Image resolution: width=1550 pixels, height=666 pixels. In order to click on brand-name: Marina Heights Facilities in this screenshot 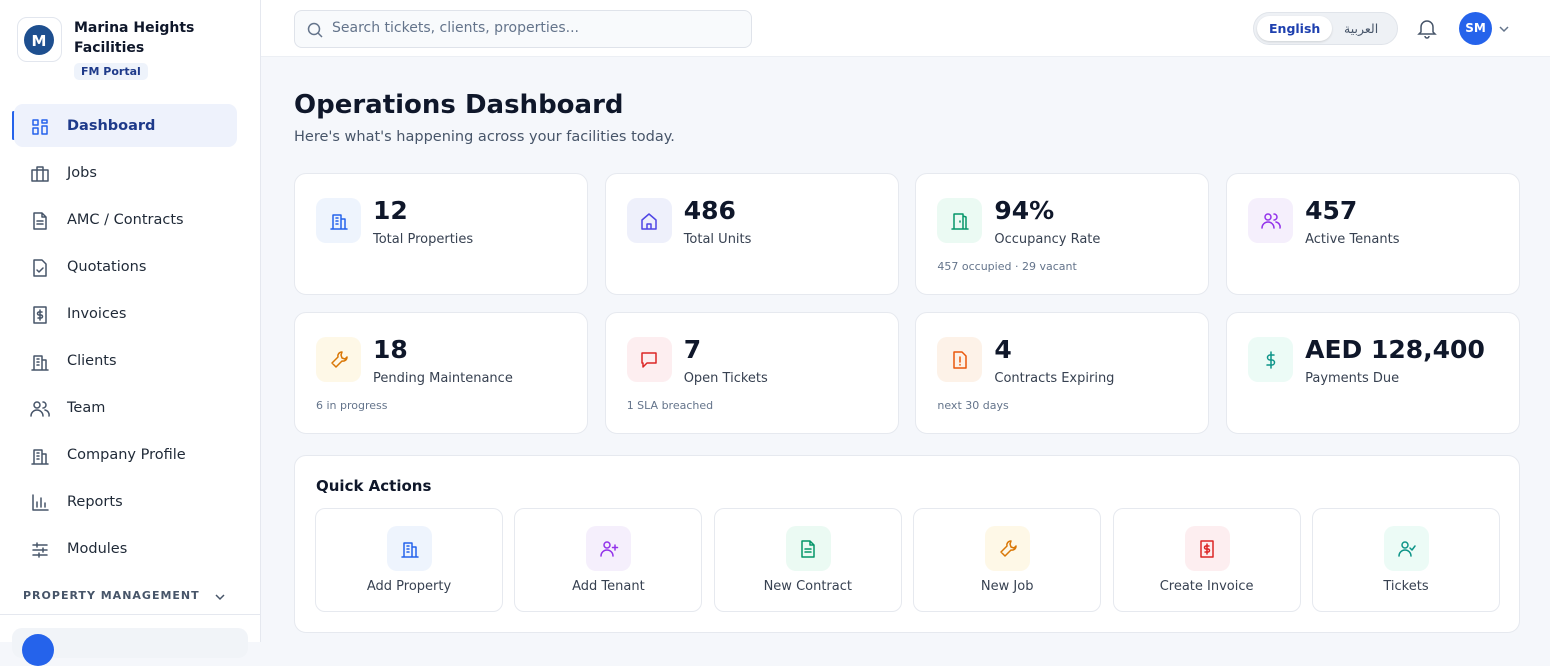, I will do `click(134, 38)`.